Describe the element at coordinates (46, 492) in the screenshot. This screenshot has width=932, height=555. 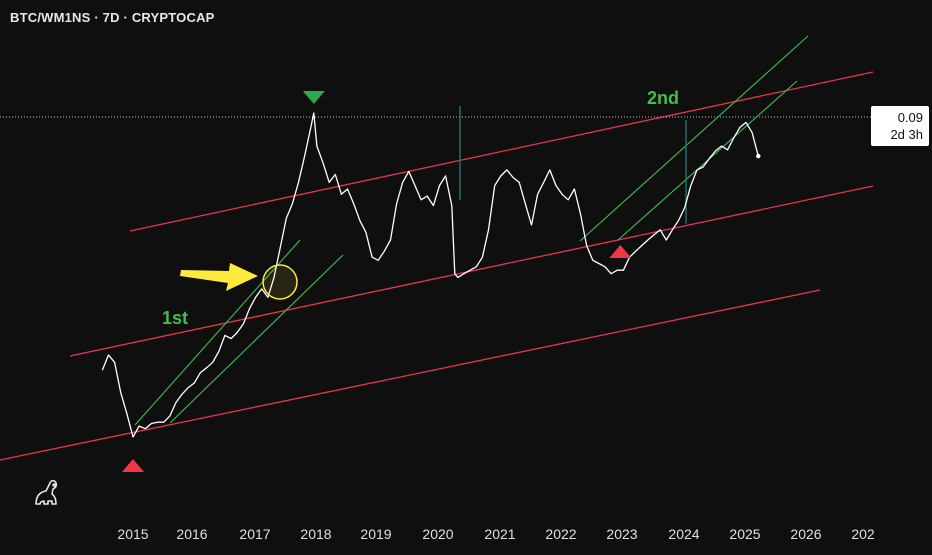
I see `tradingview-dinosaur-icon` at that location.